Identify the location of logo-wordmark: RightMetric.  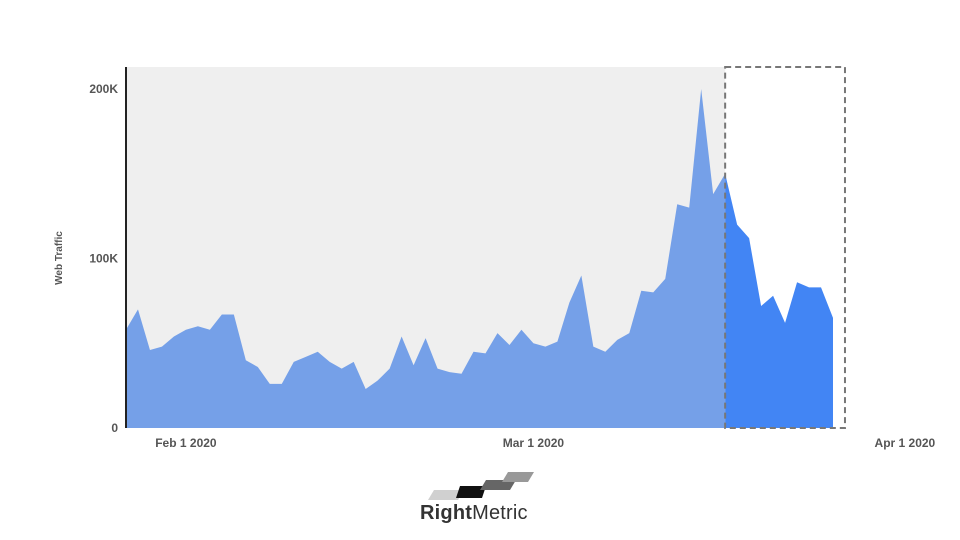
(485, 513).